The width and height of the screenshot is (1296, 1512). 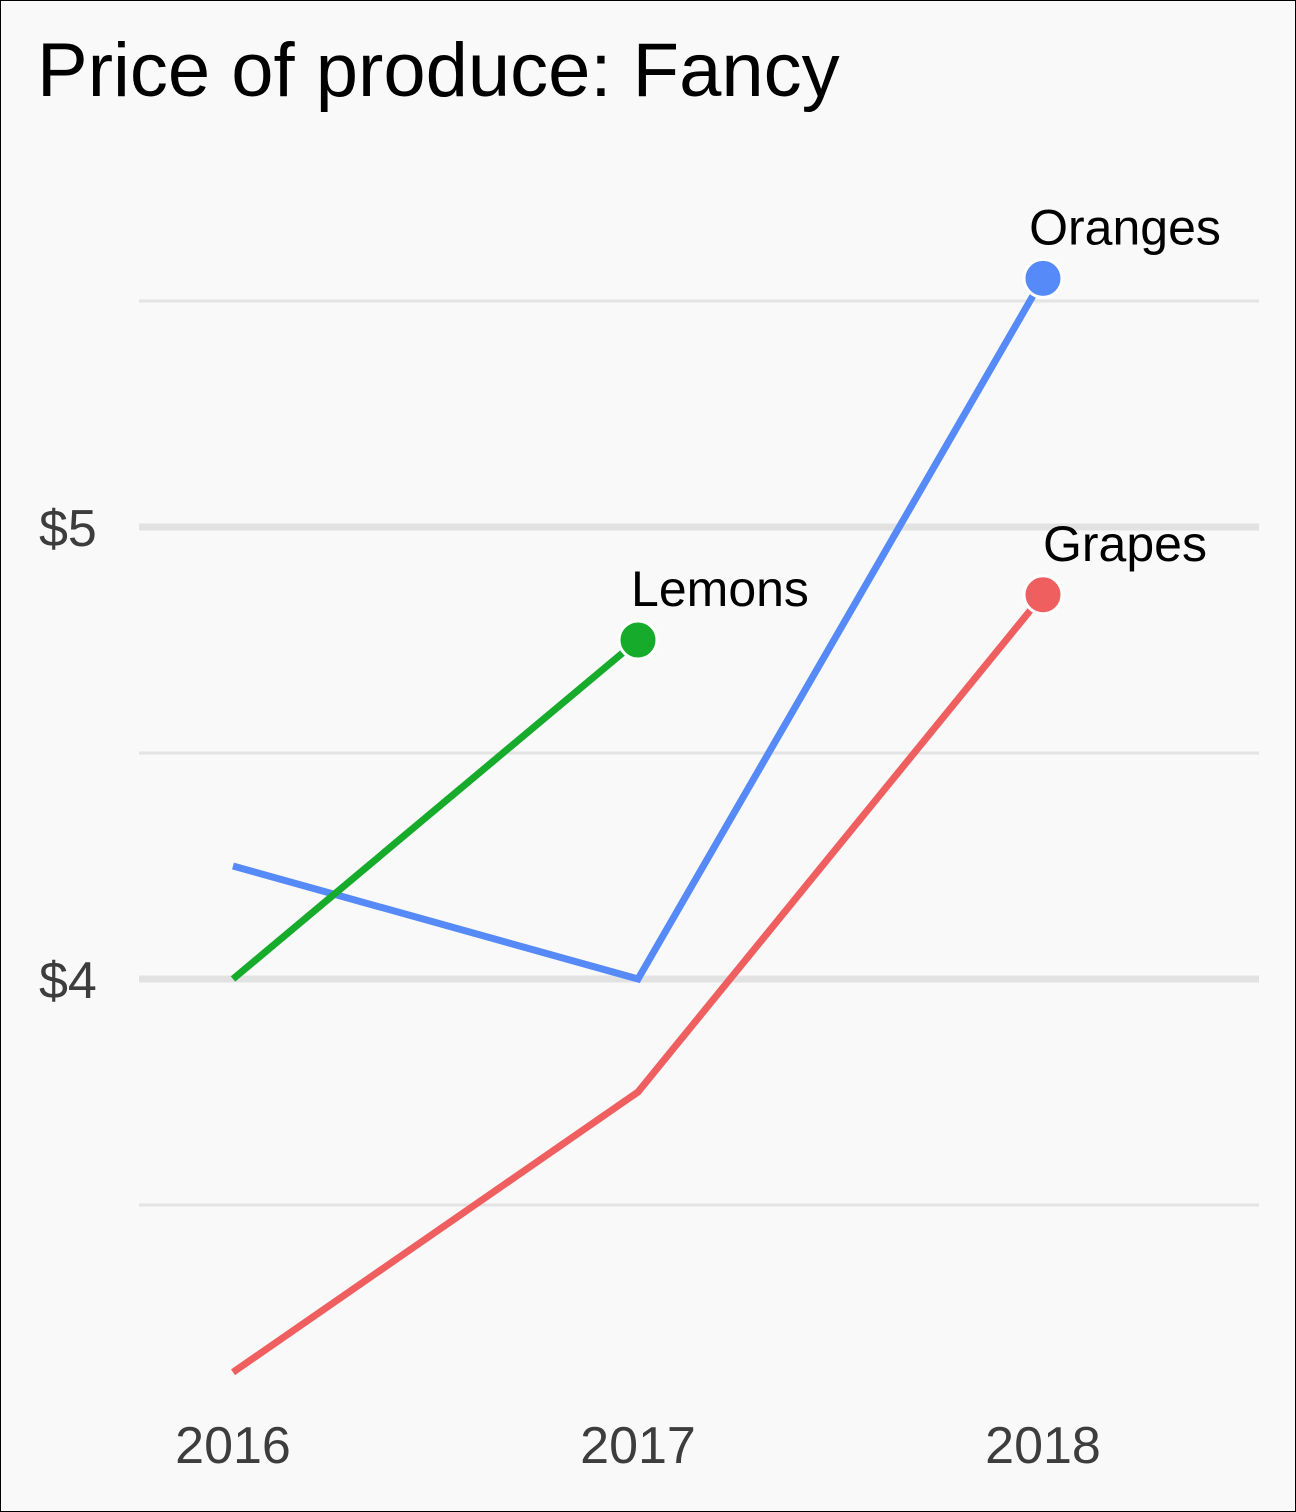 What do you see at coordinates (1043, 278) in the screenshot?
I see `series-end-point-oranges` at bounding box center [1043, 278].